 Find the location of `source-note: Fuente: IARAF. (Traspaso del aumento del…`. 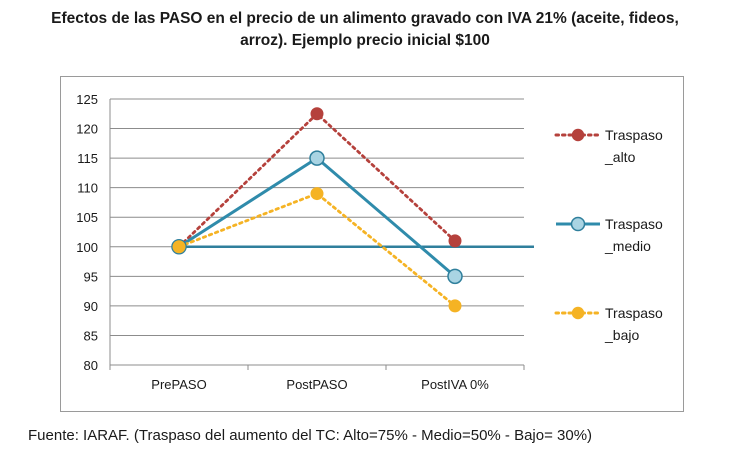

source-note: Fuente: IARAF. (Traspaso del aumento del… is located at coordinates (310, 435).